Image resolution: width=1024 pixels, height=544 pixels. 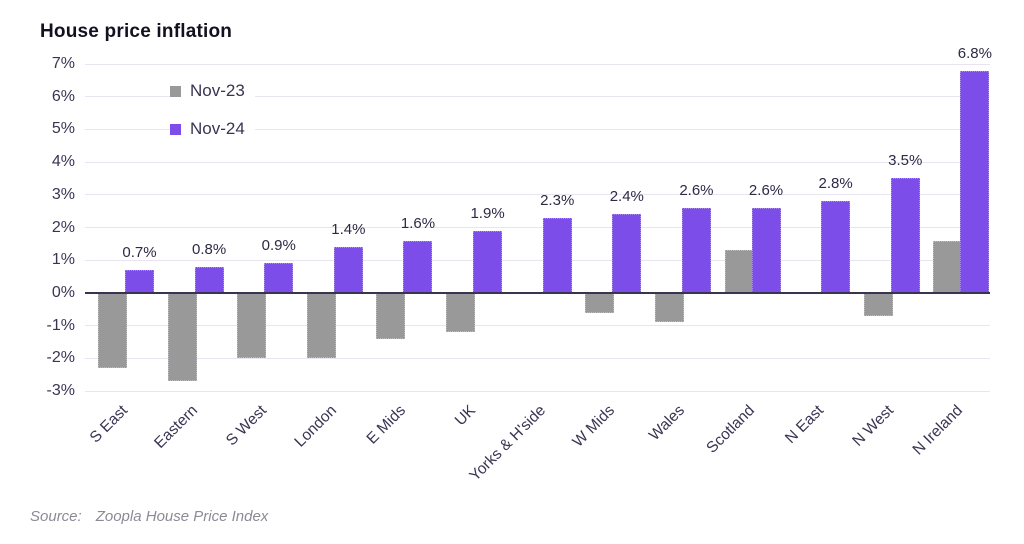 I want to click on bar-value-label-n-east: 2.8%, so click(x=835, y=184).